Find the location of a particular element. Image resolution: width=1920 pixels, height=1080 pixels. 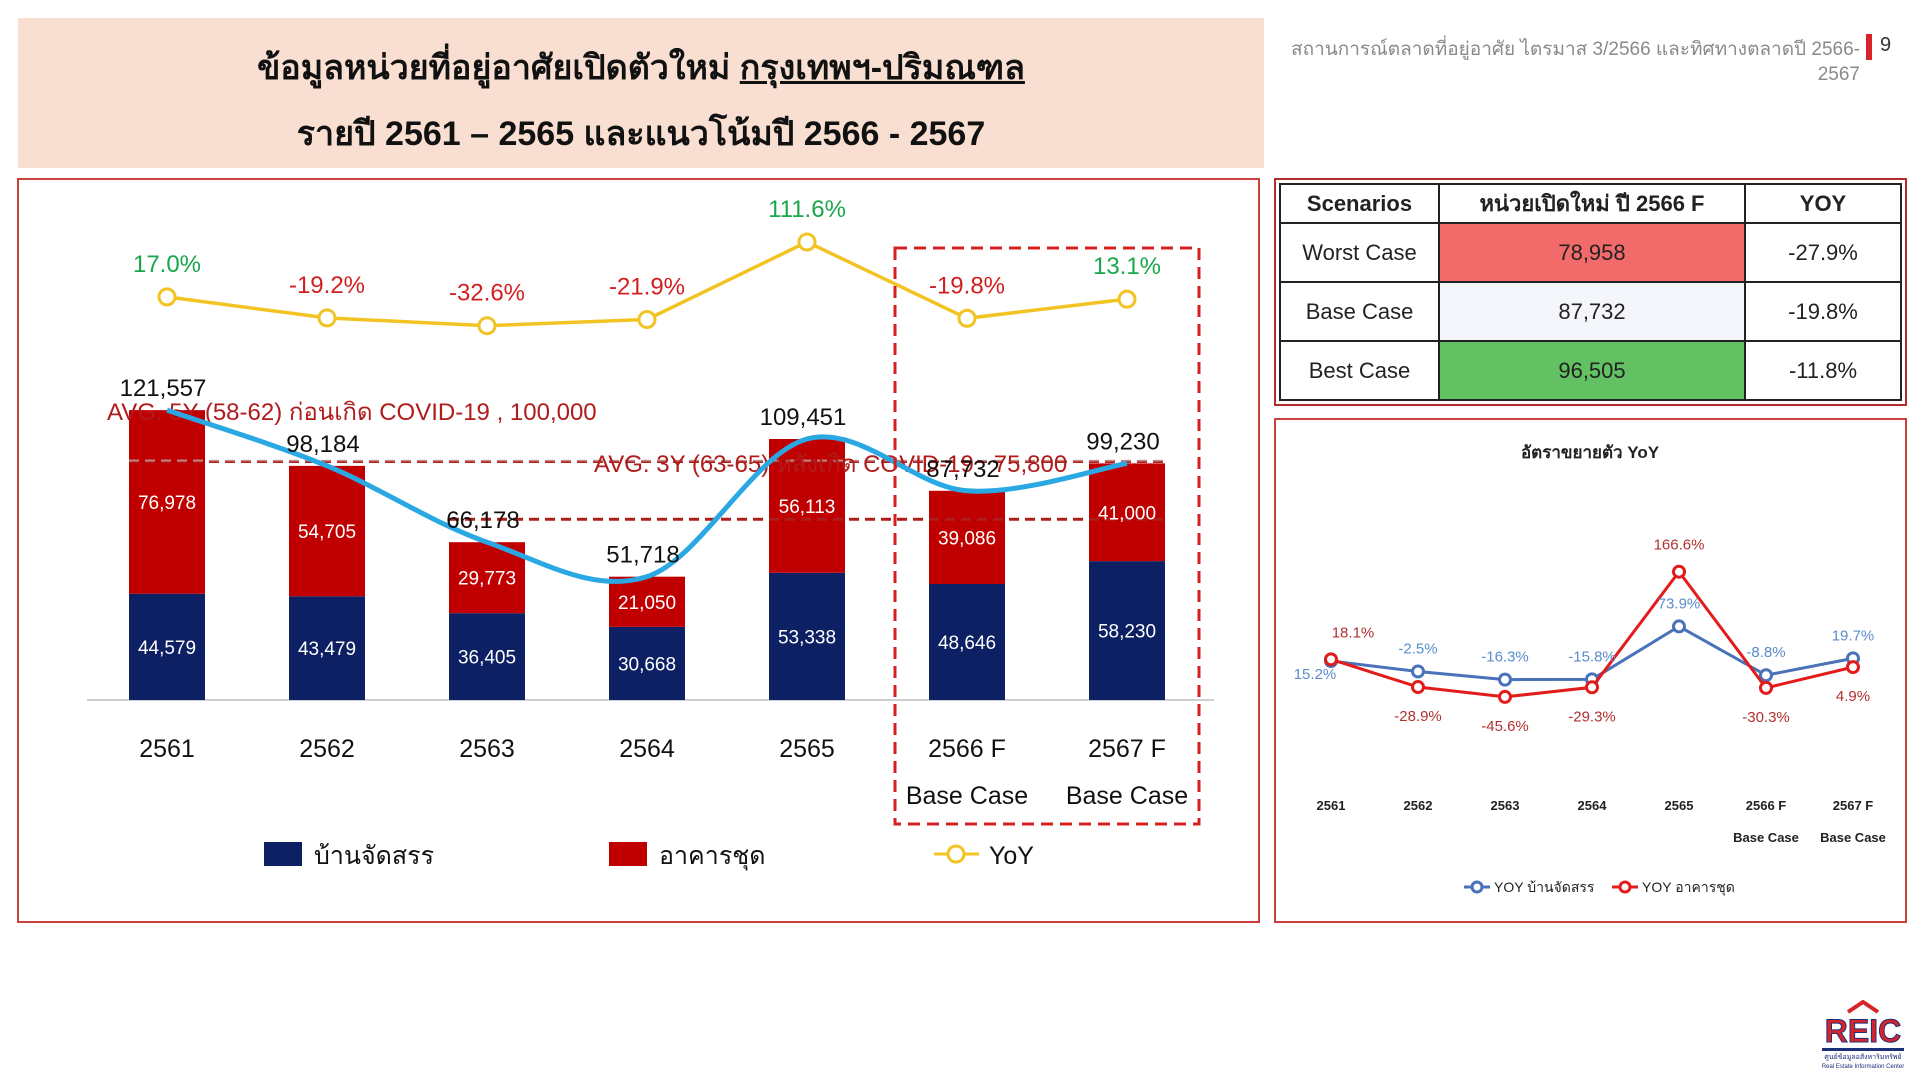

x-tick-label: 2566 F is located at coordinates (967, 749).